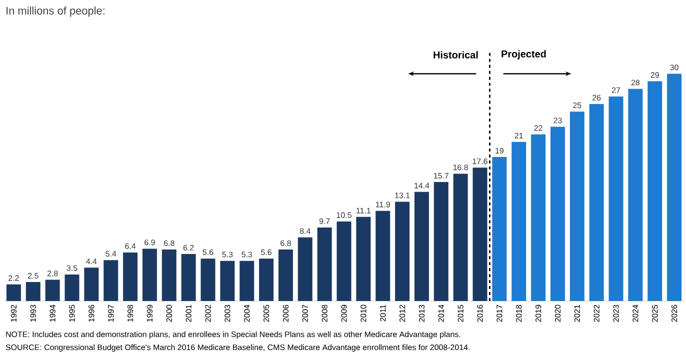 This screenshot has width=686, height=359. Describe the element at coordinates (524, 55) in the screenshot. I see `annotation: Projected` at that location.